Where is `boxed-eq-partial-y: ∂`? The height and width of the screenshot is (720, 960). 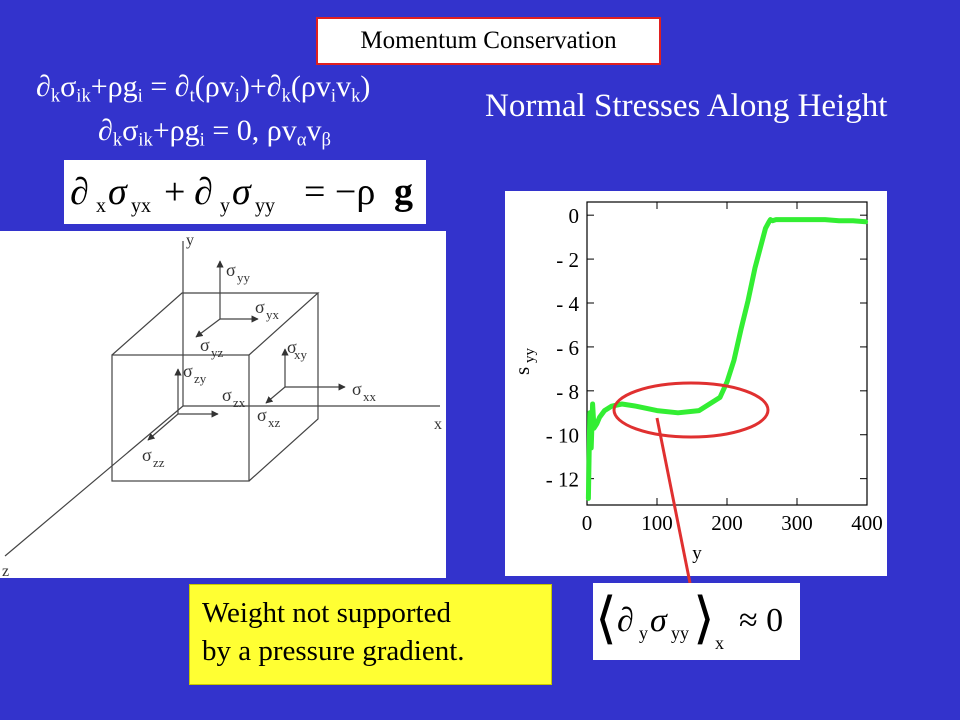 boxed-eq-partial-y: ∂ is located at coordinates (203, 192).